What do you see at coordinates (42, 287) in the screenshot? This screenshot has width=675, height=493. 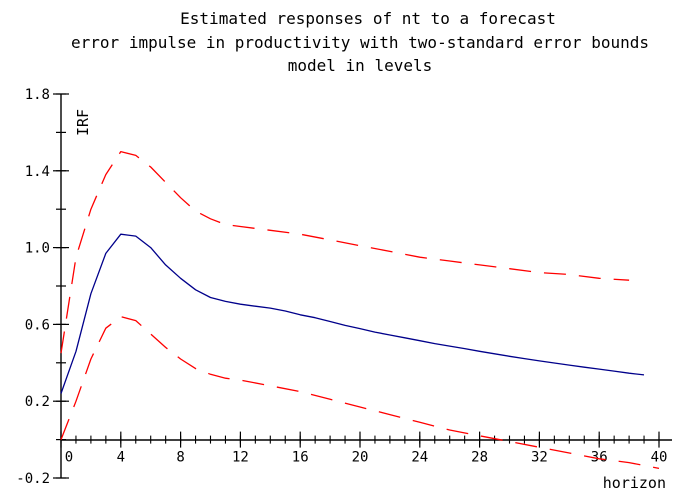 I see `y-ticks: -0.2 0.2 0.6 1.0 1.4 1.8` at bounding box center [42, 287].